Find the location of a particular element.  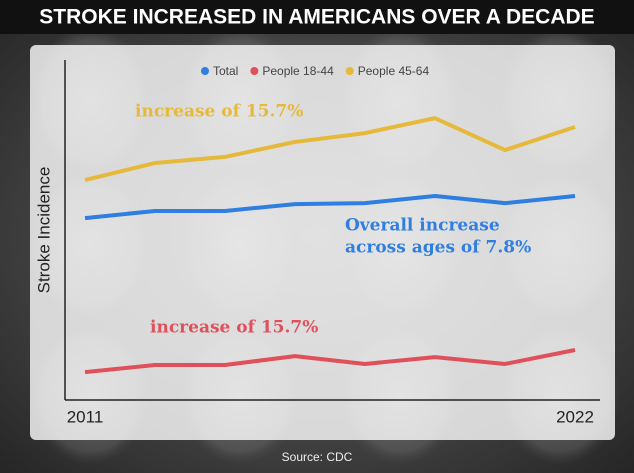

source: Source: CDC is located at coordinates (317, 457).